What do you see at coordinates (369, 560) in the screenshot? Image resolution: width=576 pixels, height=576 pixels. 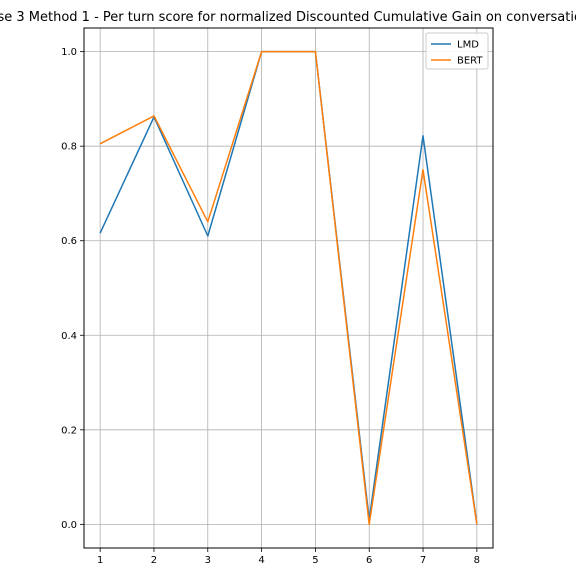 I see `x-tick-label: 6` at bounding box center [369, 560].